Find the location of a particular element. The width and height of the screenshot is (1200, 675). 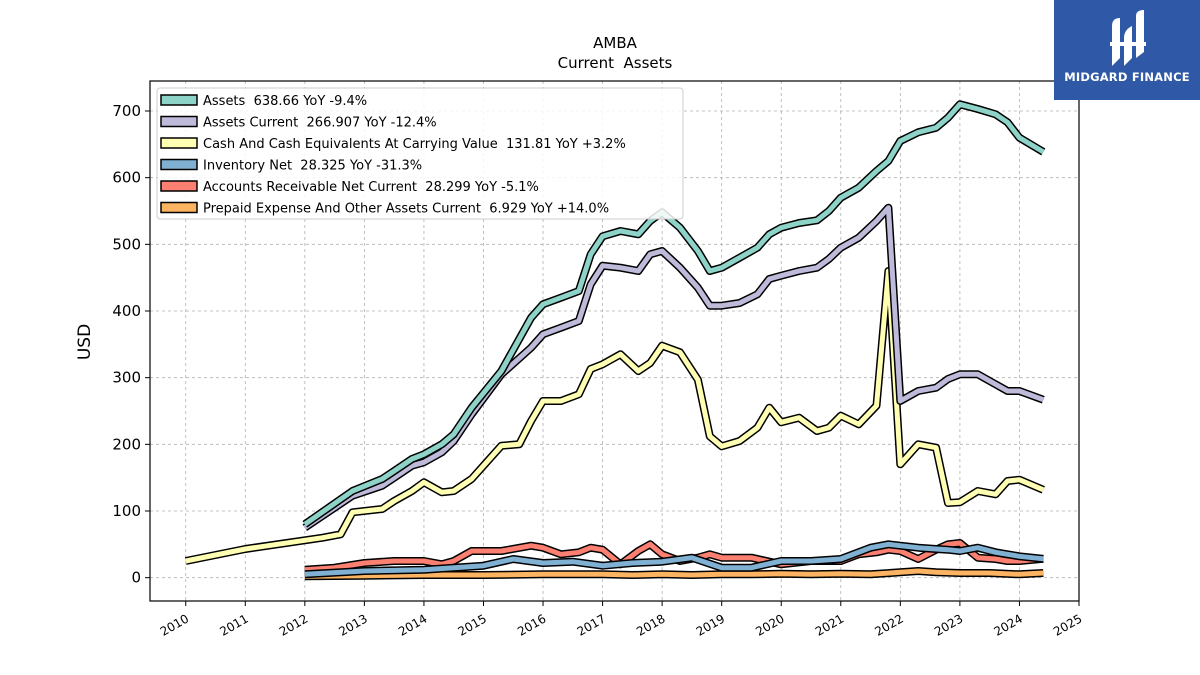

x-tick-label: 2020 is located at coordinates (769, 624).